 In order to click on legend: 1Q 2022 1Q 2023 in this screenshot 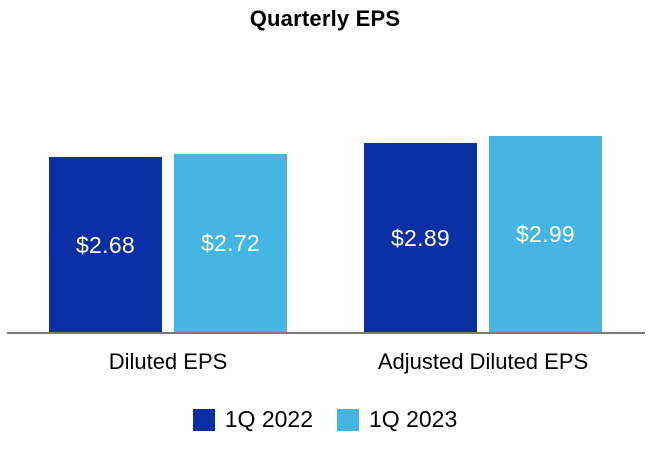, I will do `click(325, 419)`.